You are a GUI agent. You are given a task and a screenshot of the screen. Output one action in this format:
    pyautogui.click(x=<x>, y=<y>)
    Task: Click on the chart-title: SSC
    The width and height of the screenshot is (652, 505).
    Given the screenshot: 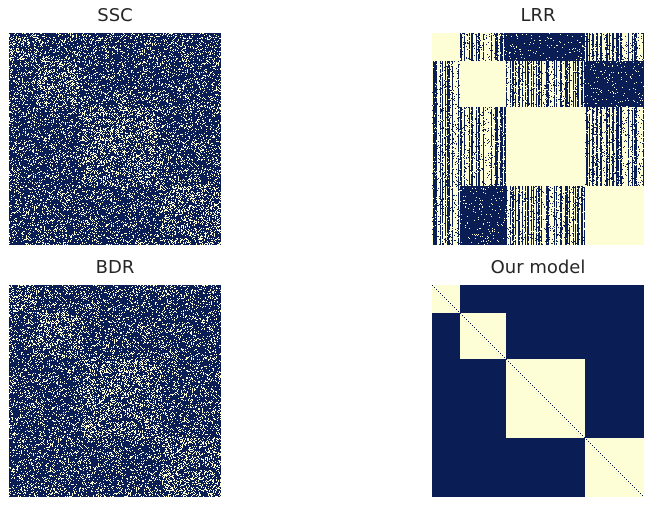 What is the action you would take?
    pyautogui.click(x=115, y=15)
    